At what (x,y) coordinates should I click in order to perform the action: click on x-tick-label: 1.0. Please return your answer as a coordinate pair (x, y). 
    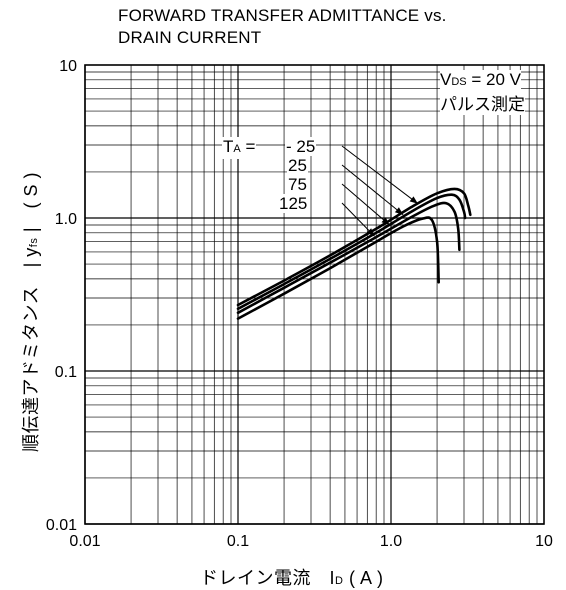
    Looking at the image, I should click on (391, 541).